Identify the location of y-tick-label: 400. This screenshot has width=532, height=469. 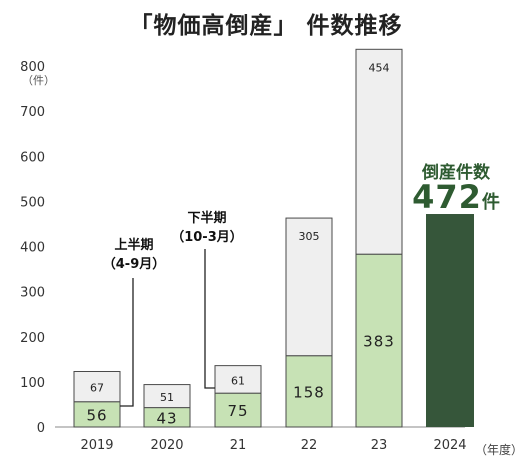
(32, 248).